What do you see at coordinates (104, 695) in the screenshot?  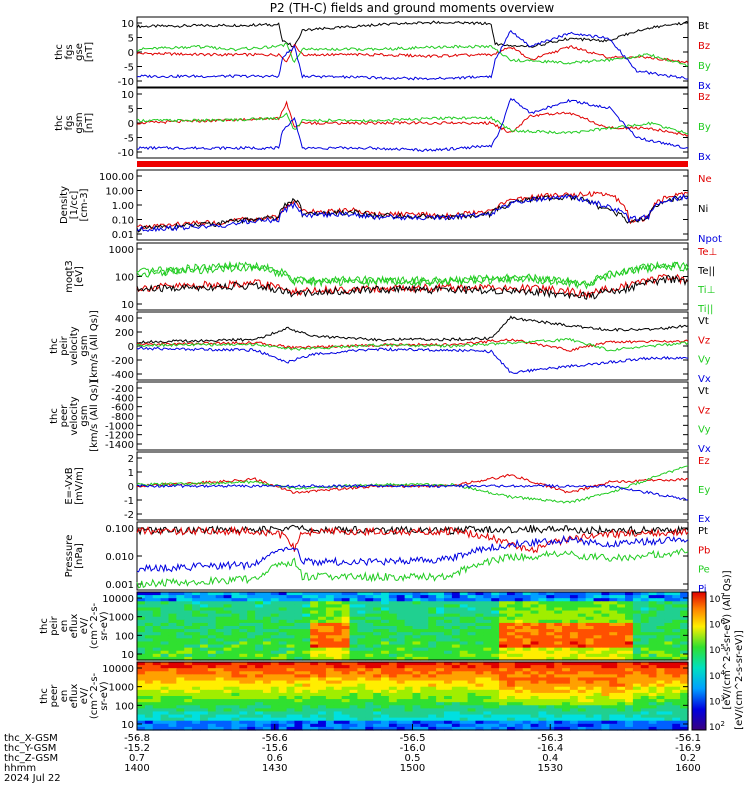 I see `y-axis-label-line: sr-eV)` at bounding box center [104, 695].